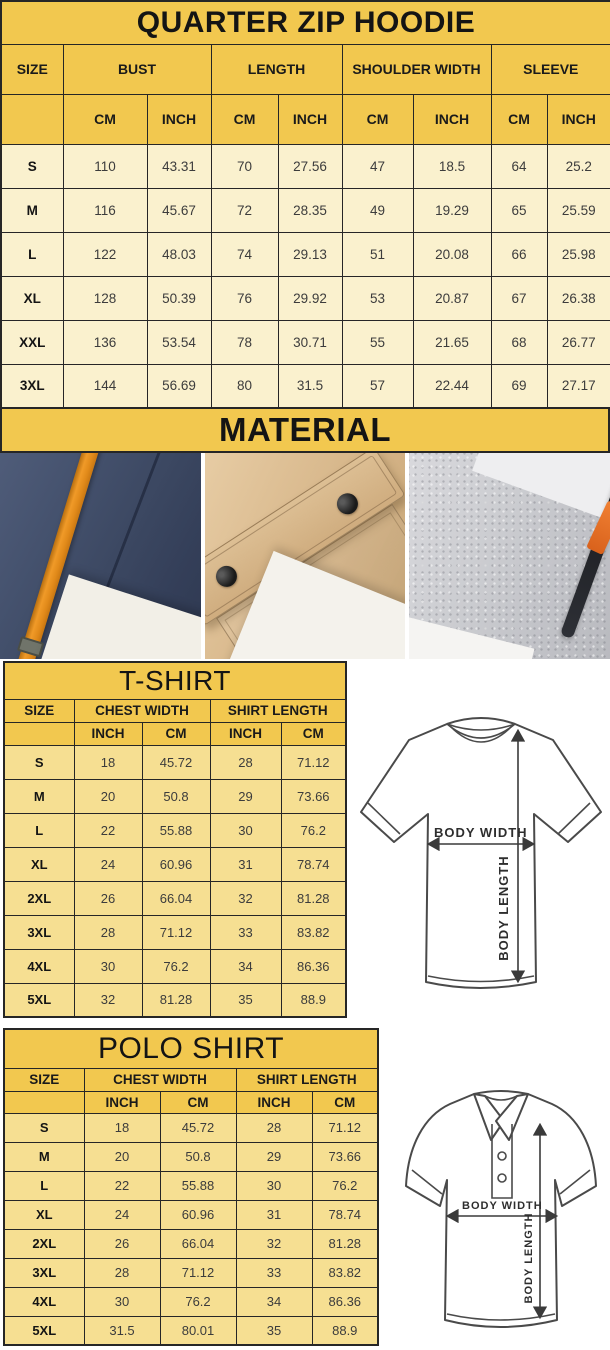  What do you see at coordinates (198, 1214) in the screenshot?
I see `value-cell: 60.96` at bounding box center [198, 1214].